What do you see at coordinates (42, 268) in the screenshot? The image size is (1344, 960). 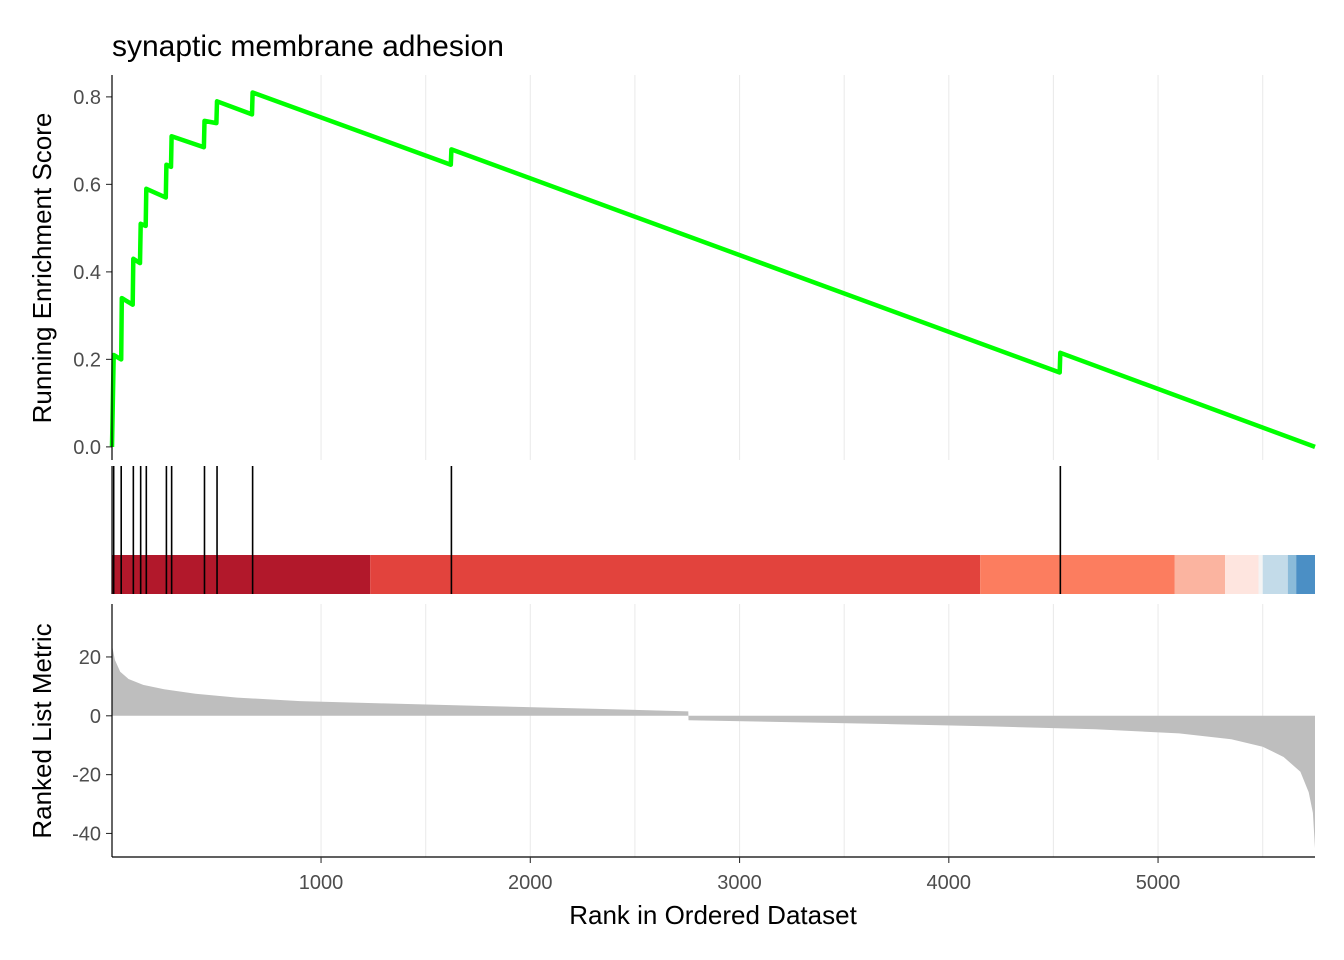 I see `enrichment-y-label: Running Enrichment Score` at bounding box center [42, 268].